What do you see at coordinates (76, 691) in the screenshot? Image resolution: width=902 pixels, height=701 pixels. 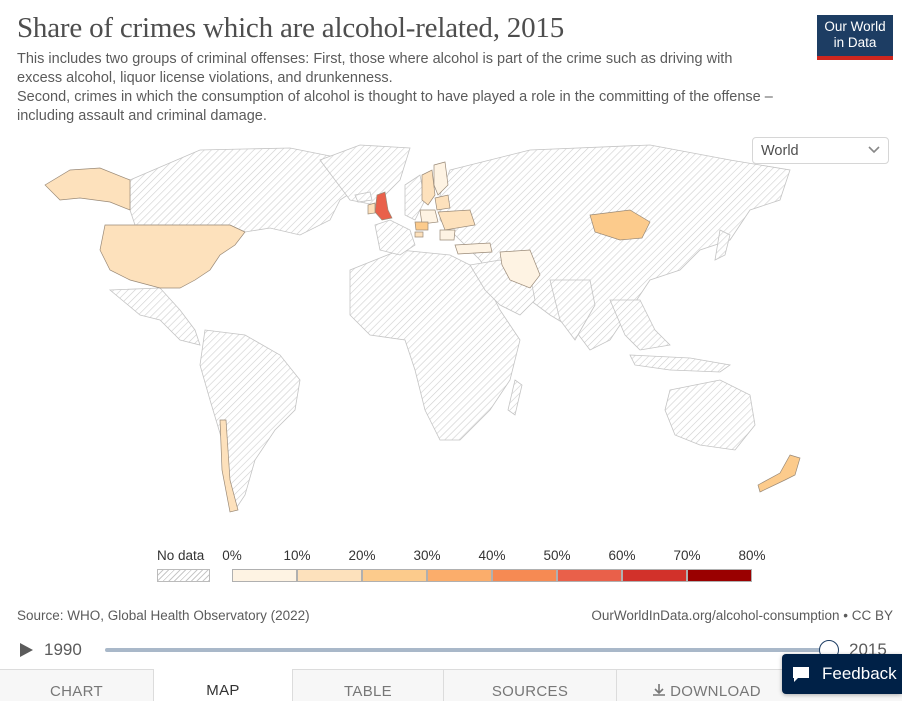 I see `tab-chart: CHART` at bounding box center [76, 691].